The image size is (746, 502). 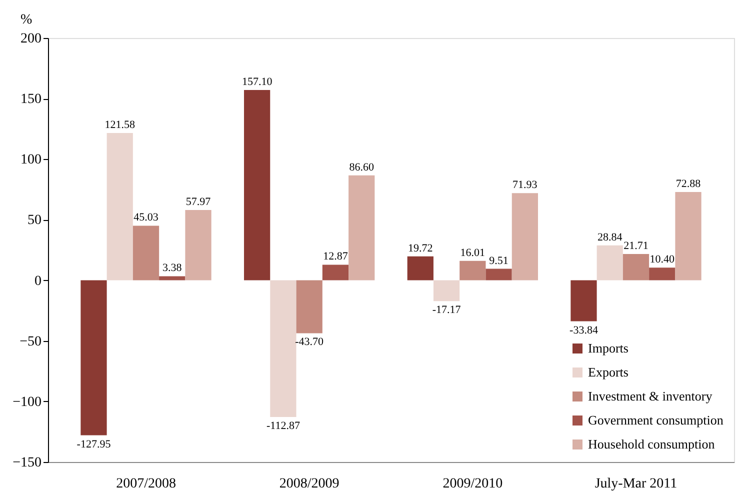 What do you see at coordinates (584, 330) in the screenshot?
I see `data-label: -33.84` at bounding box center [584, 330].